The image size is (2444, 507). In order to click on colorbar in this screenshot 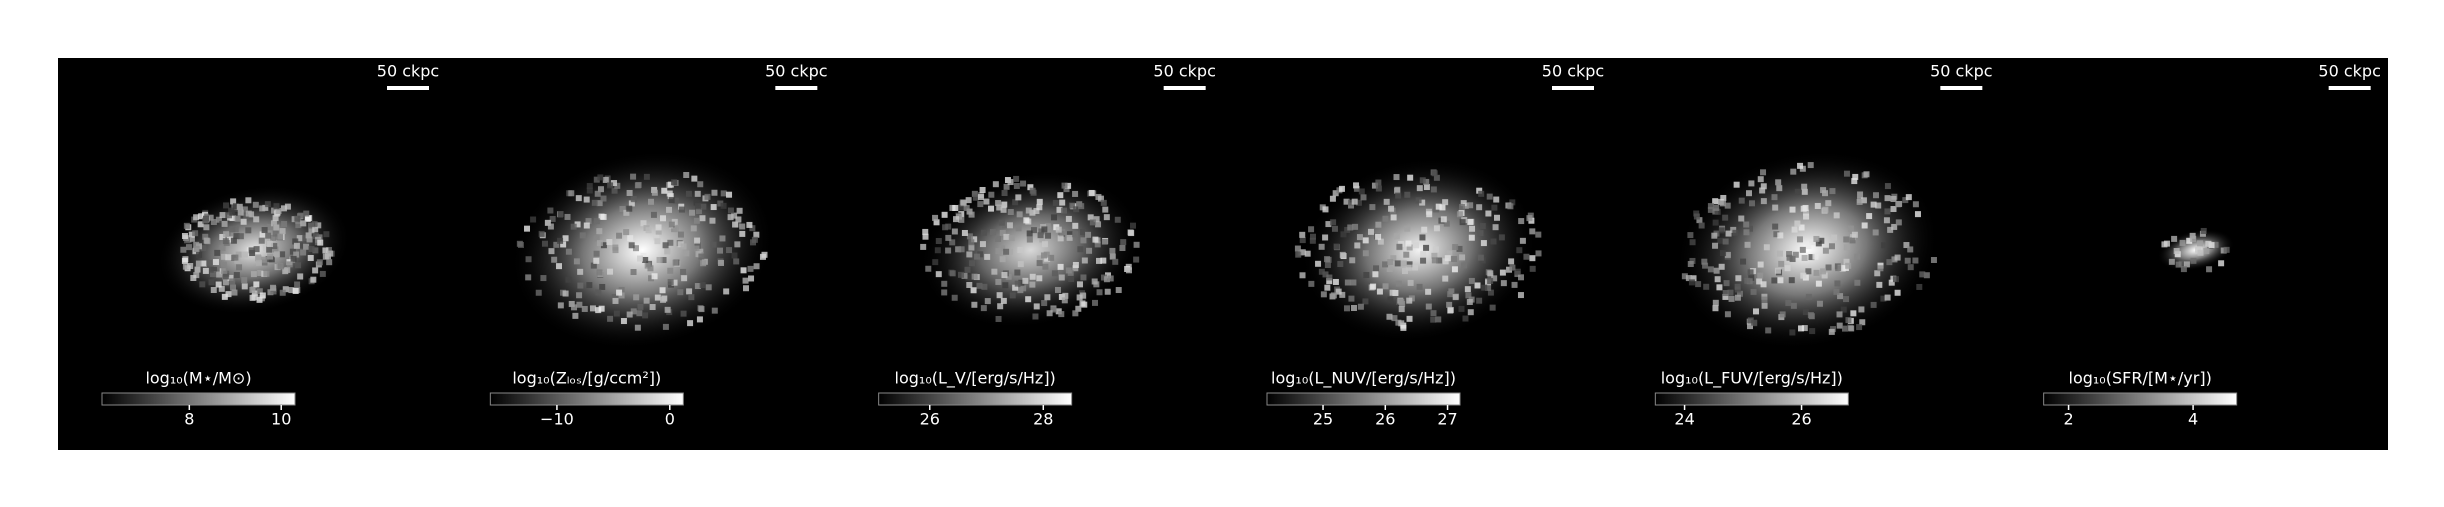, I will do `click(2140, 399)`.